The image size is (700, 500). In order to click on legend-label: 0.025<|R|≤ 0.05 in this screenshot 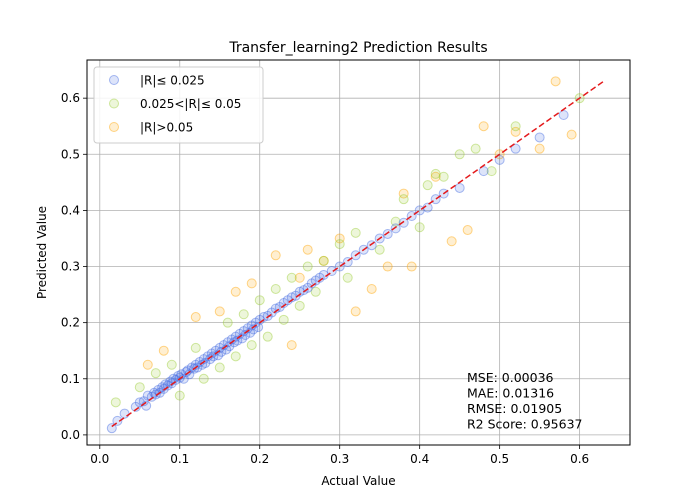, I will do `click(190, 104)`.